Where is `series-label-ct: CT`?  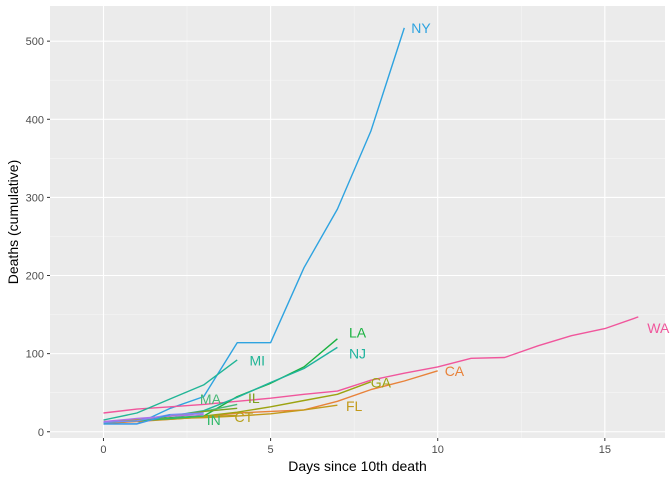 series-label-ct: CT is located at coordinates (244, 417).